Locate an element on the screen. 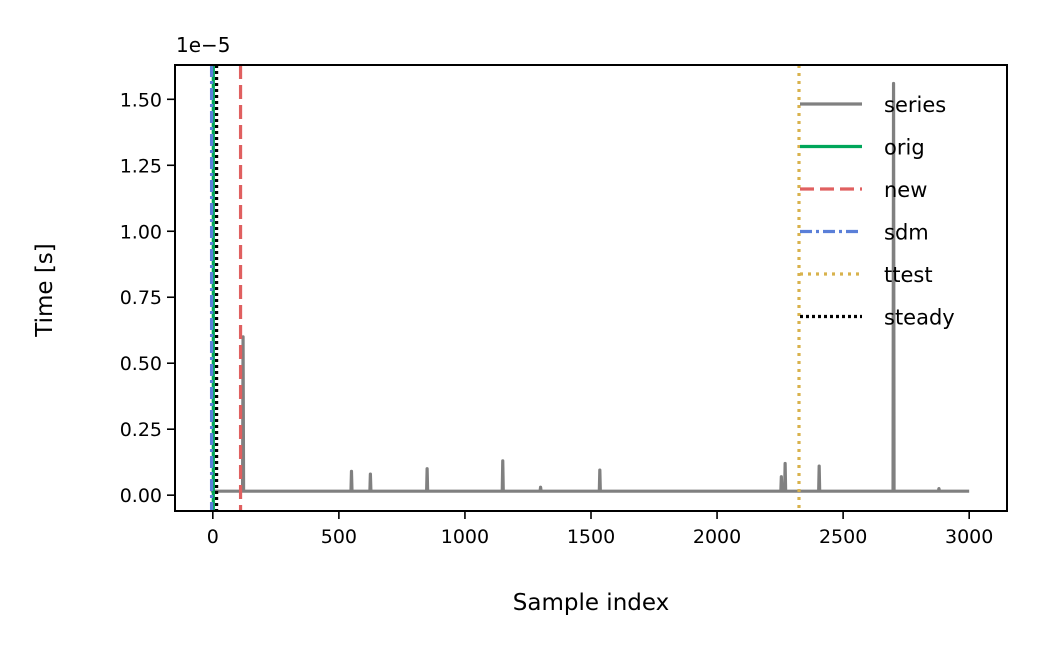 This screenshot has width=1037, height=648. x-tick-label: 3000 is located at coordinates (969, 537).